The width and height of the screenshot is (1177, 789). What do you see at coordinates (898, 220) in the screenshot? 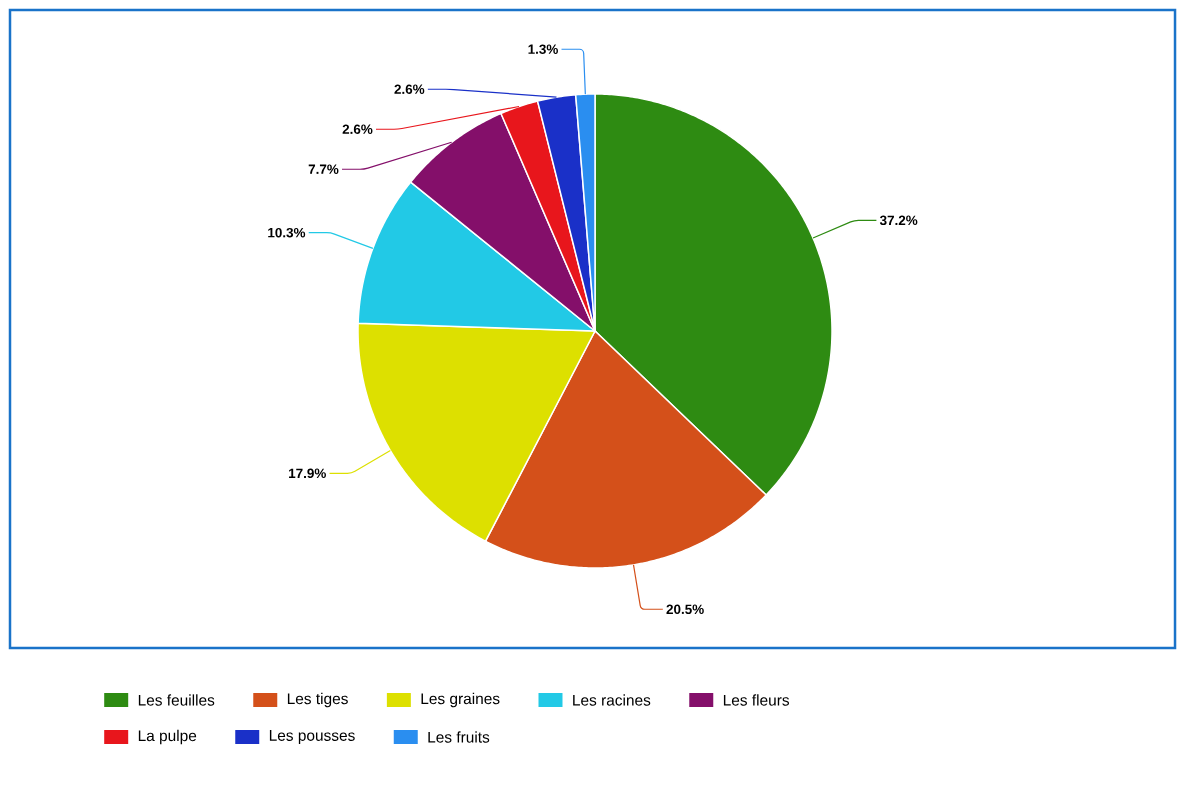
I see `data-label: 37.2%` at bounding box center [898, 220].